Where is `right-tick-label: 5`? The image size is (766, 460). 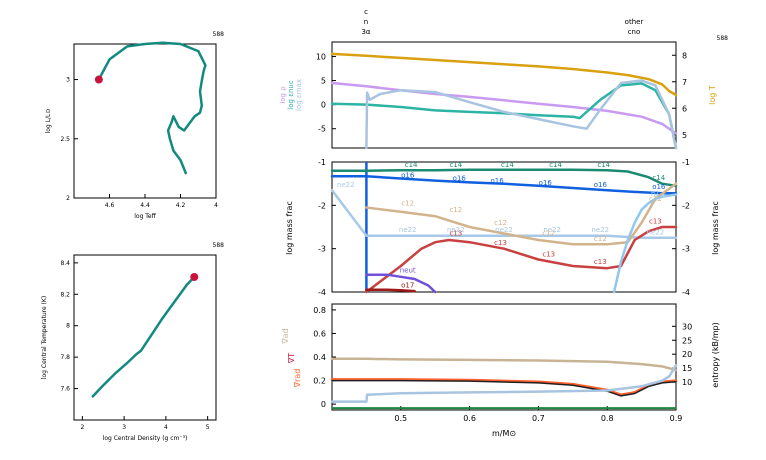
right-tick-label: 5 is located at coordinates (684, 135).